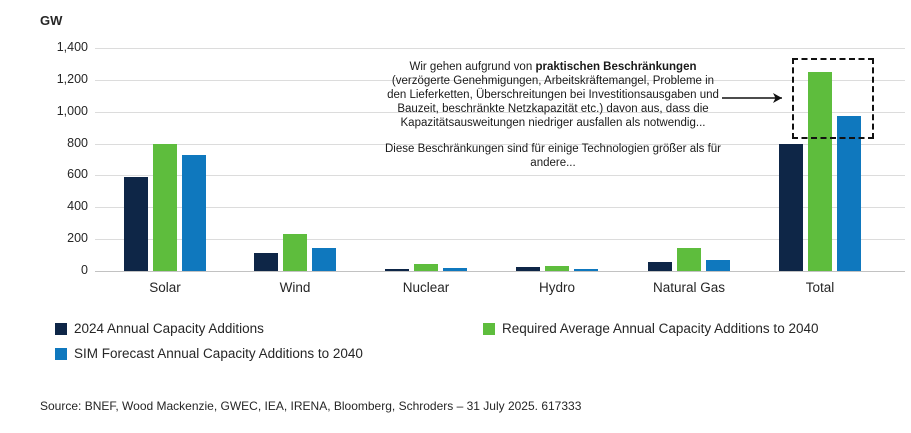 The image size is (911, 433). I want to click on y-axis-tick-label: 400, so click(77, 206).